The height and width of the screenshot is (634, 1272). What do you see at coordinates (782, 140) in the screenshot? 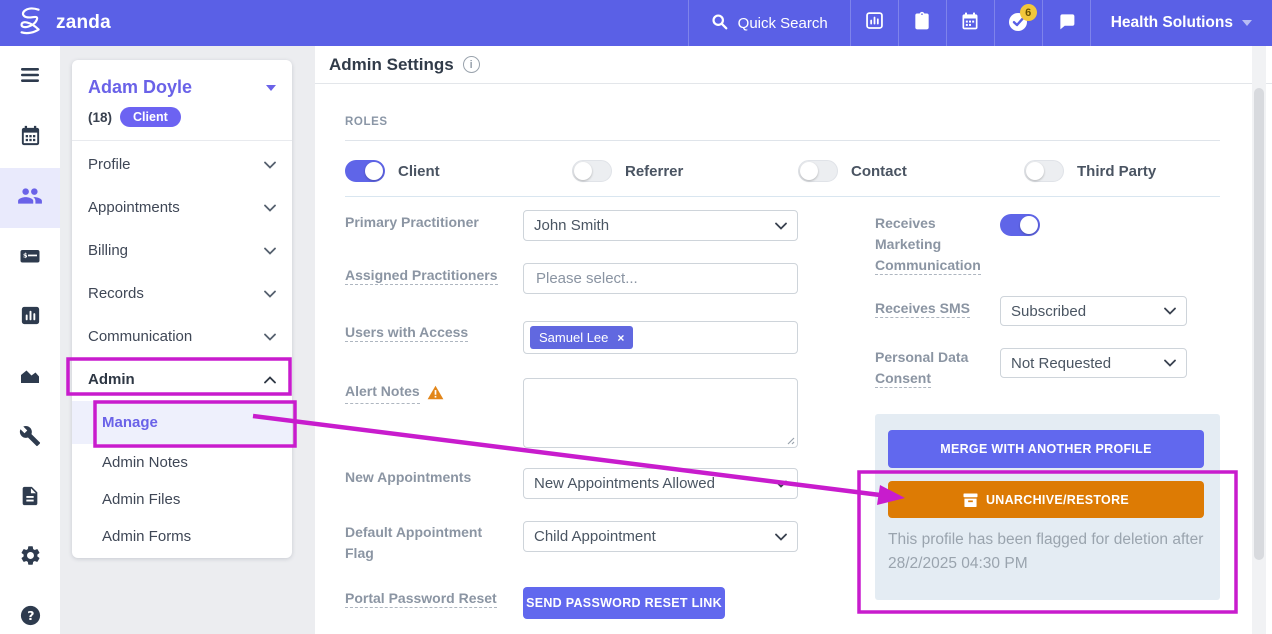
I see `divider` at bounding box center [782, 140].